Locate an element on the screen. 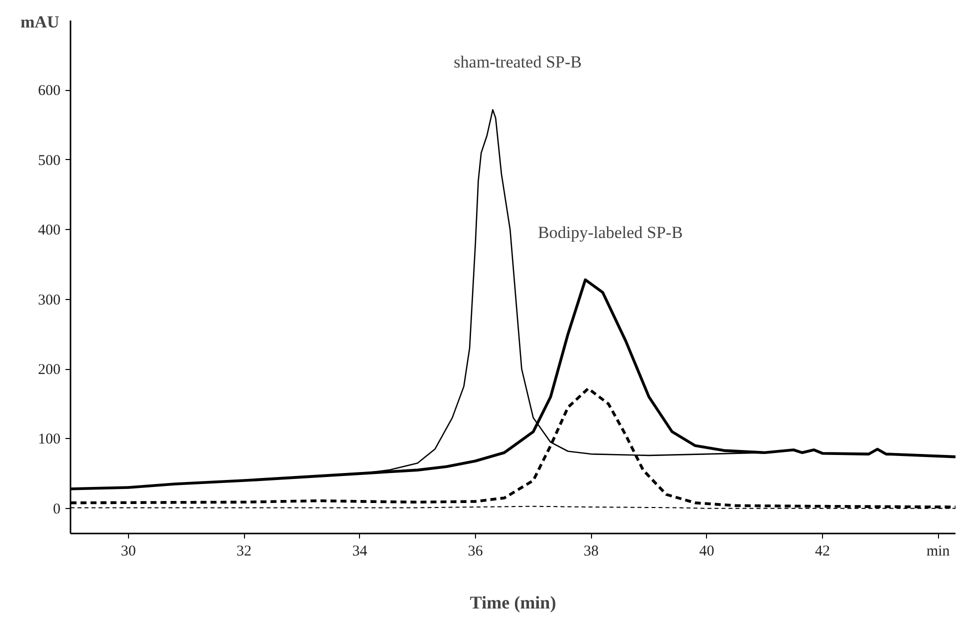  annotation: sham-treated SP-B is located at coordinates (518, 62).